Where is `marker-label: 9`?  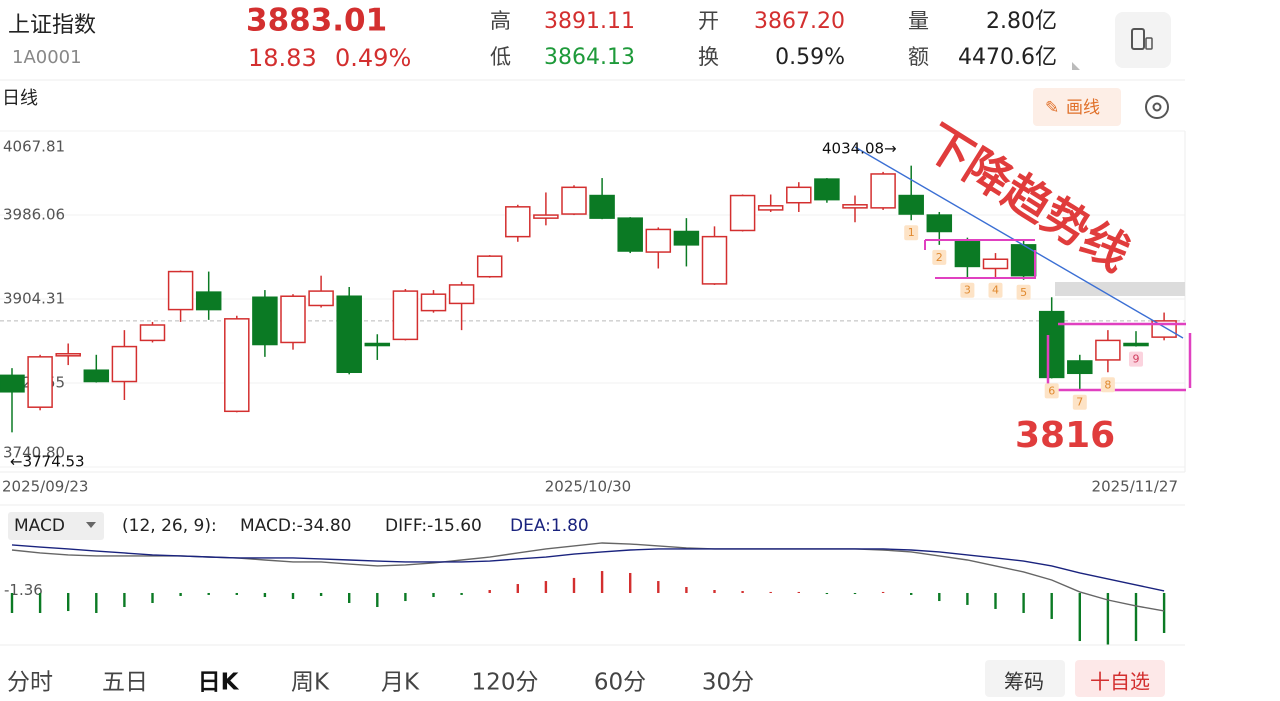
marker-label: 9 is located at coordinates (1136, 359).